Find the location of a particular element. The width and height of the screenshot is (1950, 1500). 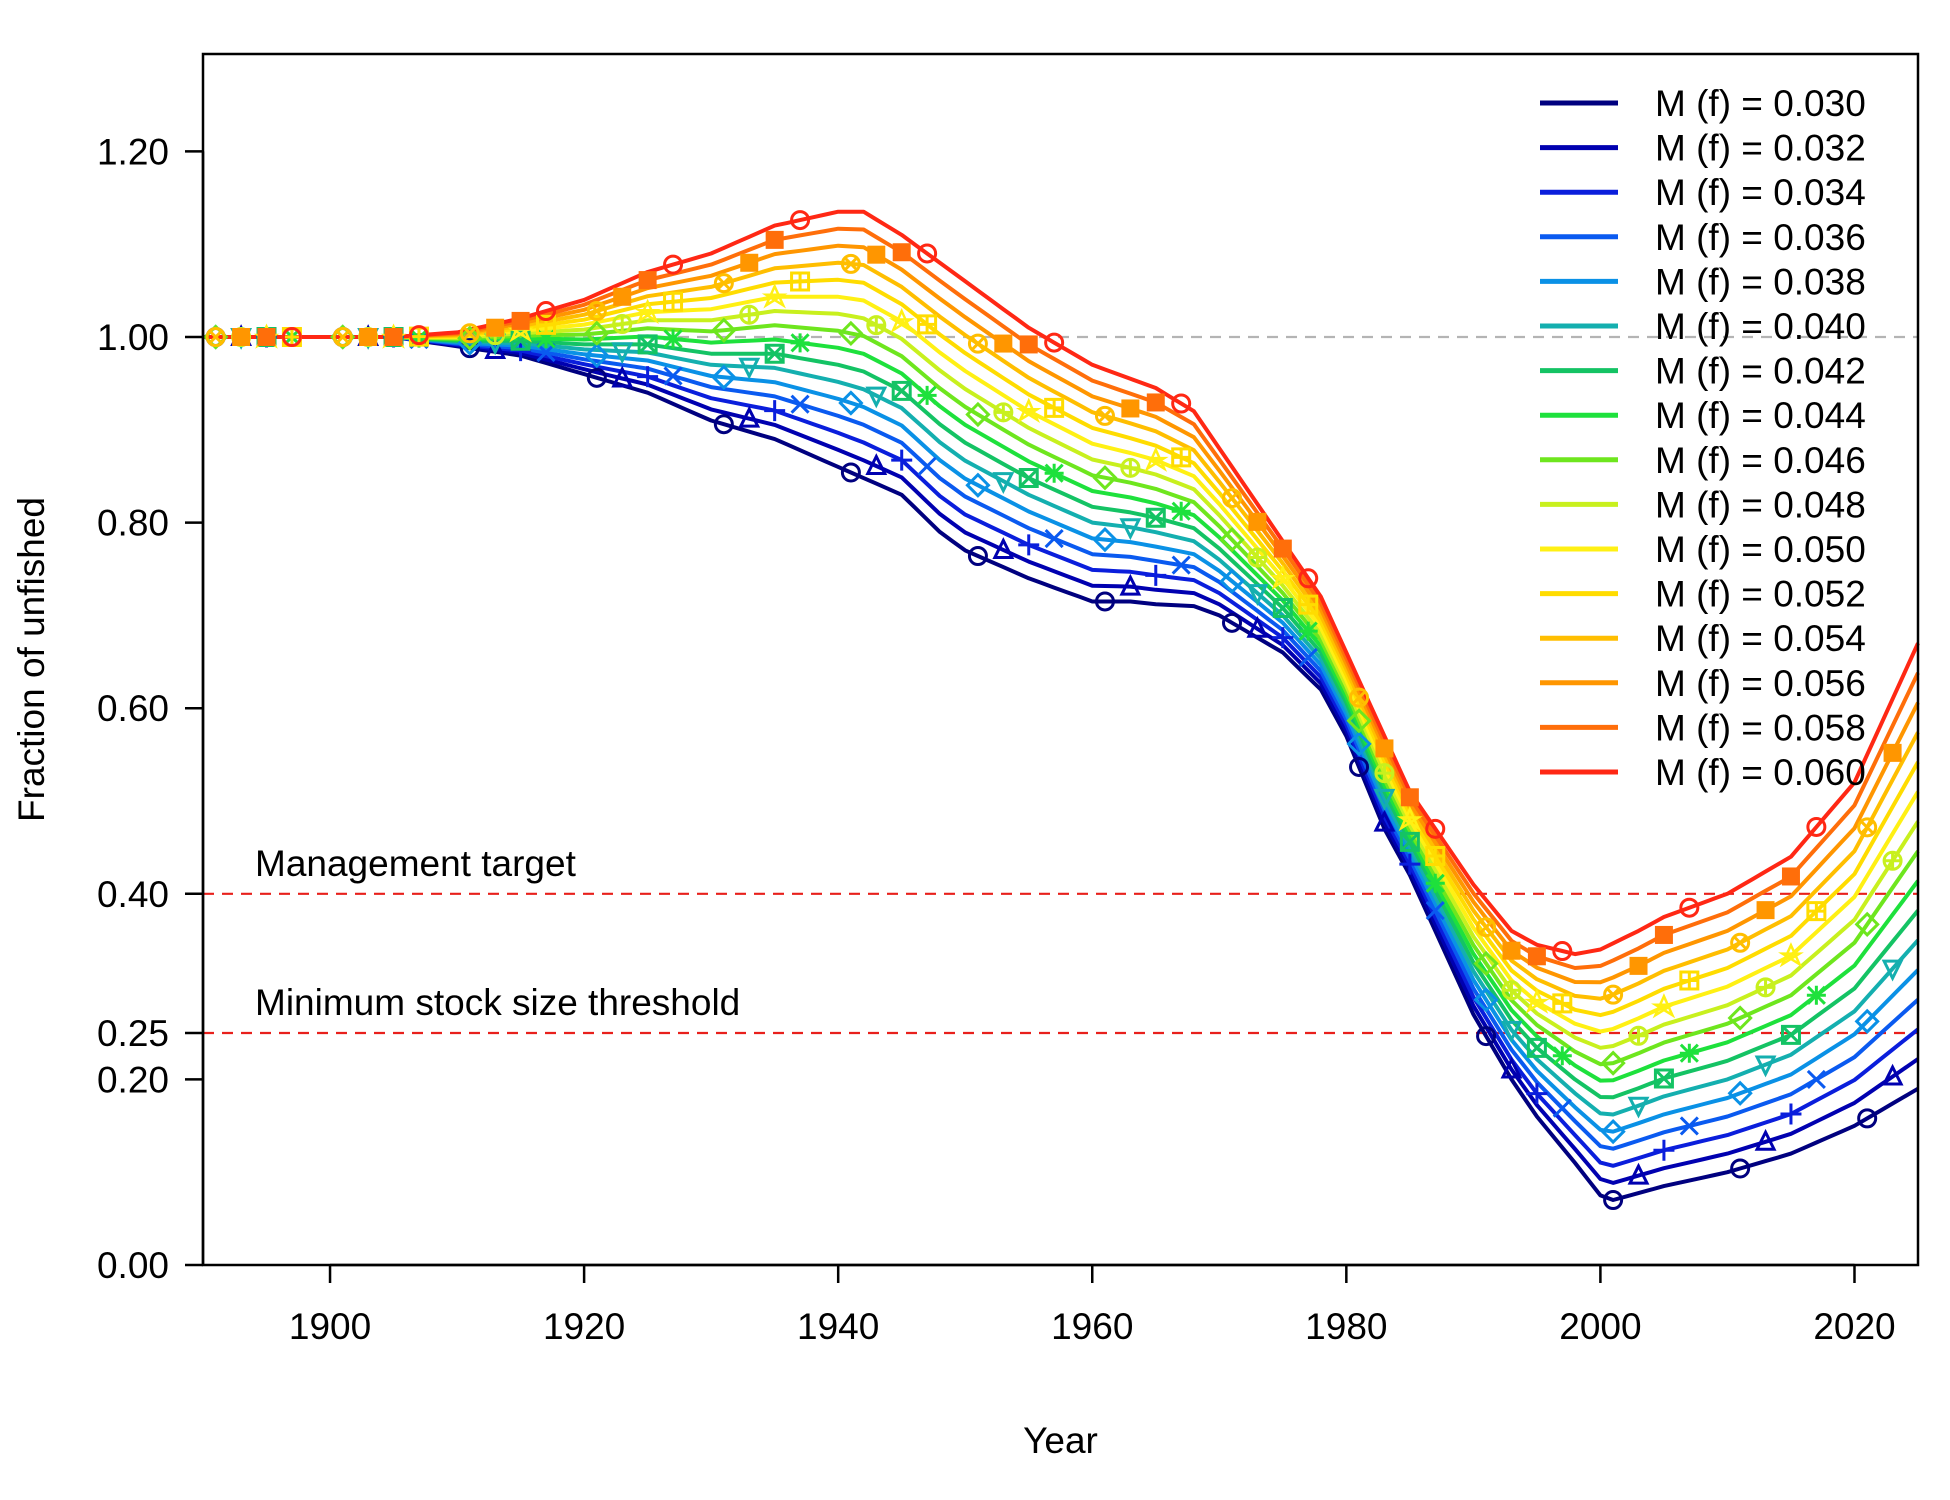

legend-label-3: M (f) = 0.036 is located at coordinates (1760, 237).